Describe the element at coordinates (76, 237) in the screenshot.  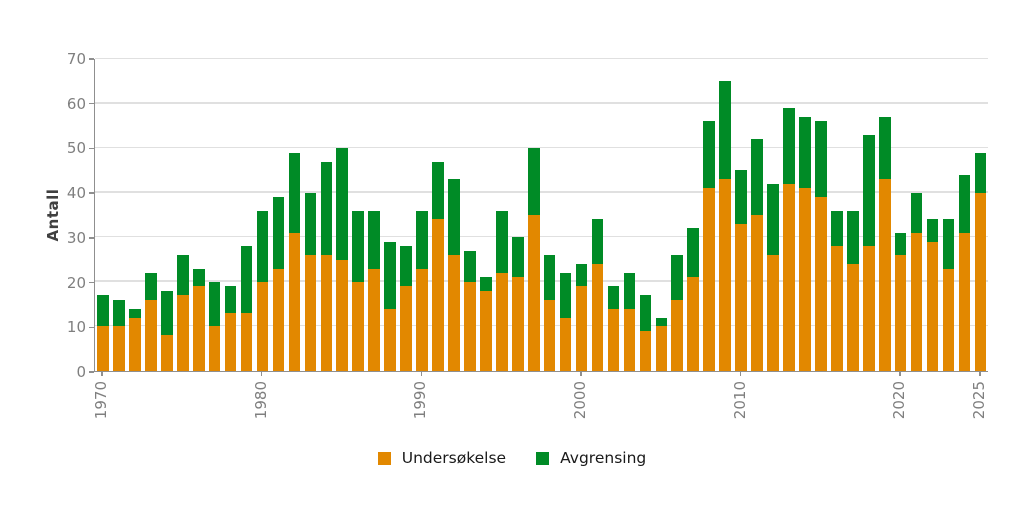
I see `y-tick-label-30: 30` at that location.